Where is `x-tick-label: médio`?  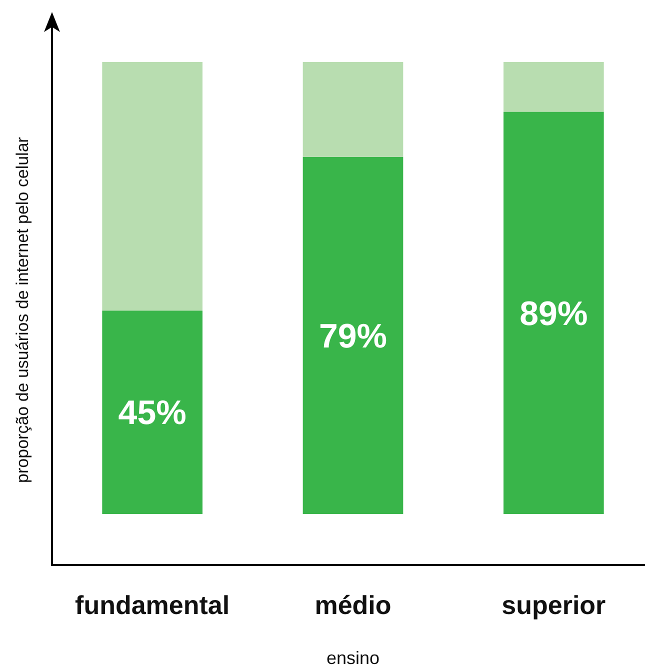 x-tick-label: médio is located at coordinates (353, 605).